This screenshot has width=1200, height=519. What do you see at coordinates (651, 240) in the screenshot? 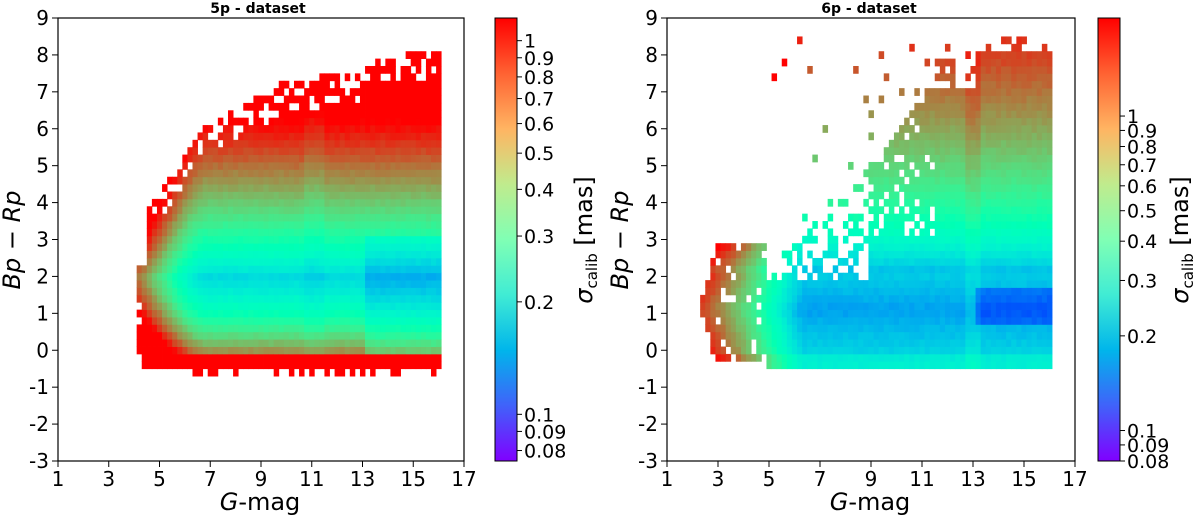
I see `y-tick-label: 3` at bounding box center [651, 240].